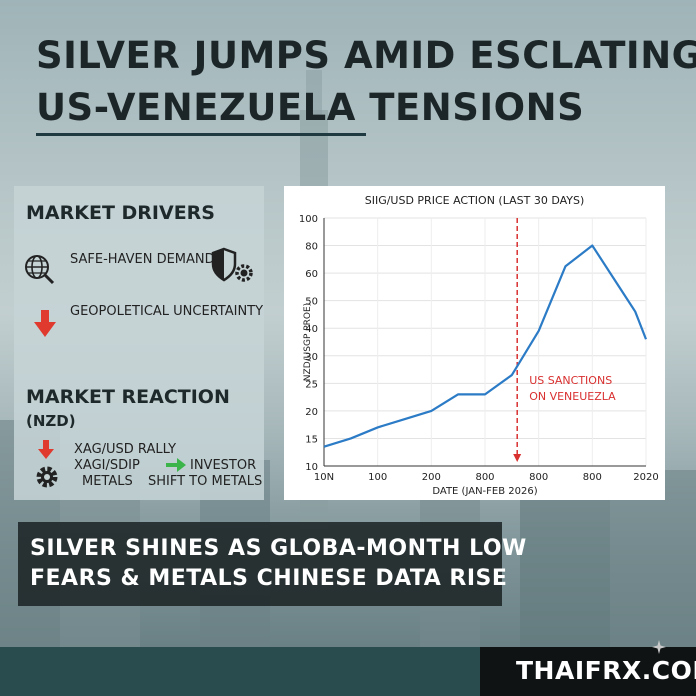 The image size is (696, 696). What do you see at coordinates (645, 477) in the screenshot?
I see `x-tick-label: 2020` at bounding box center [645, 477].